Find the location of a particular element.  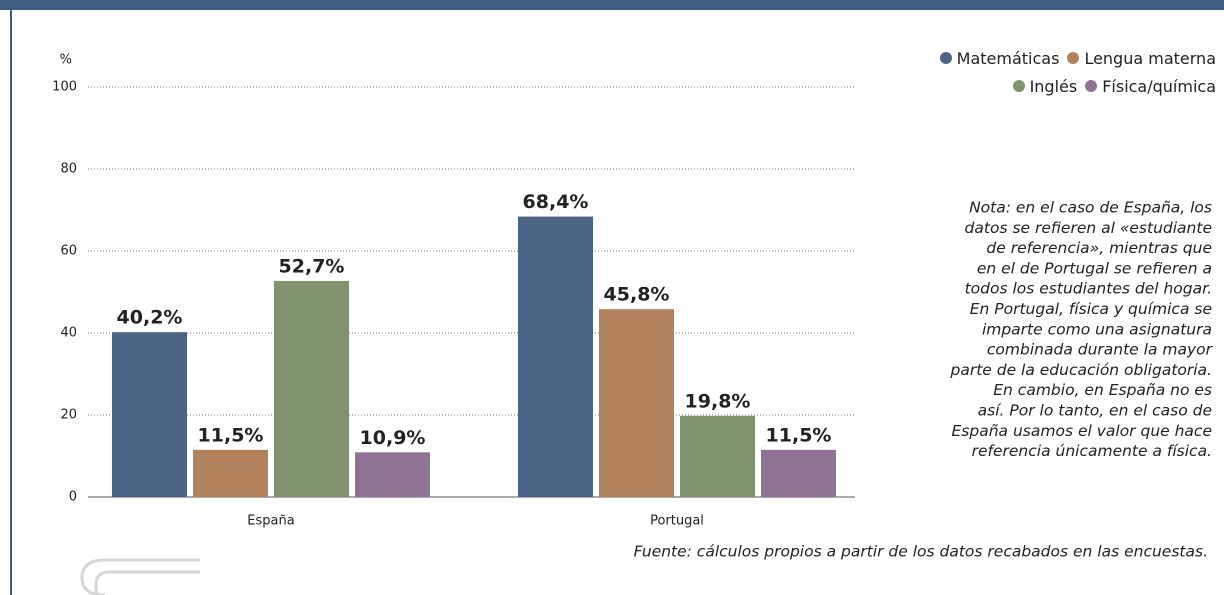

note-line: así. Por lo tanto, en el caso de is located at coordinates (1095, 411).